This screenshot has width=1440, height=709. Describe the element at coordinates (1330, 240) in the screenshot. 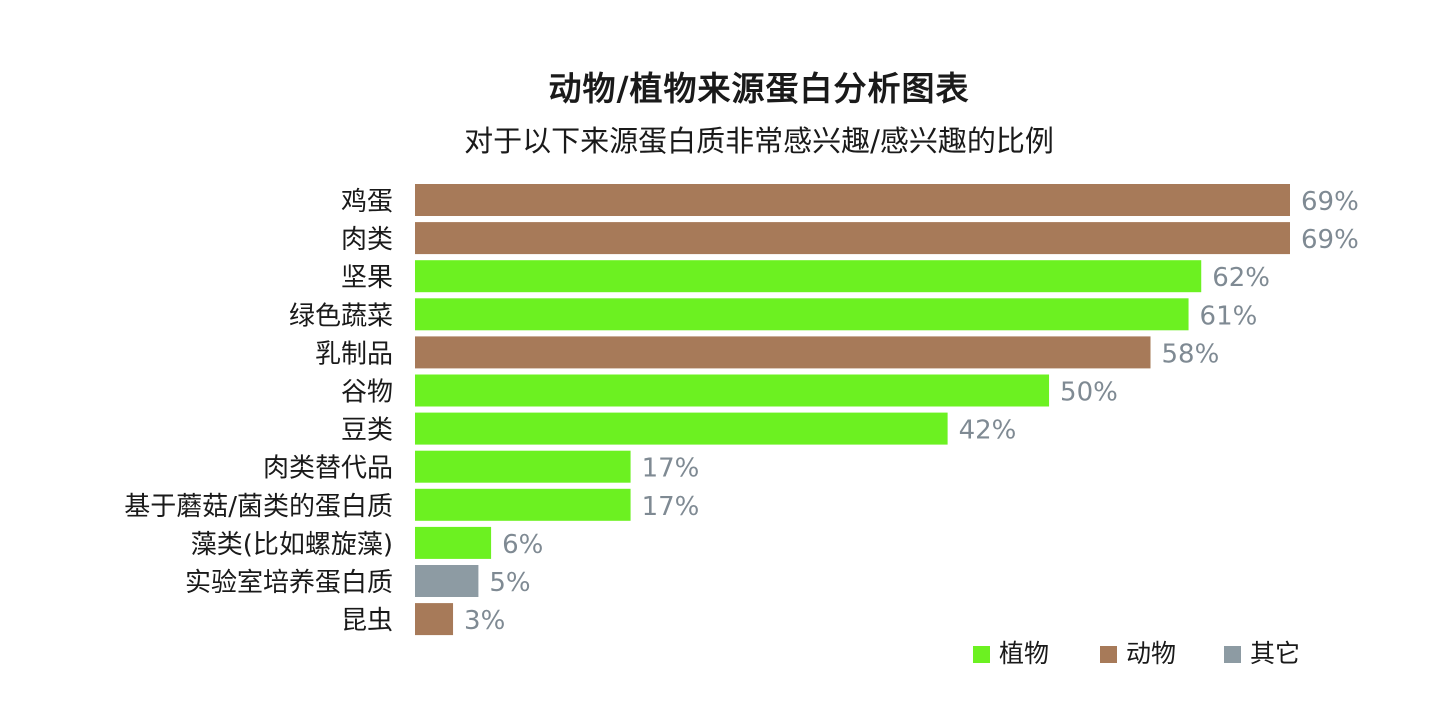

I see `value-label-1: 69%` at that location.